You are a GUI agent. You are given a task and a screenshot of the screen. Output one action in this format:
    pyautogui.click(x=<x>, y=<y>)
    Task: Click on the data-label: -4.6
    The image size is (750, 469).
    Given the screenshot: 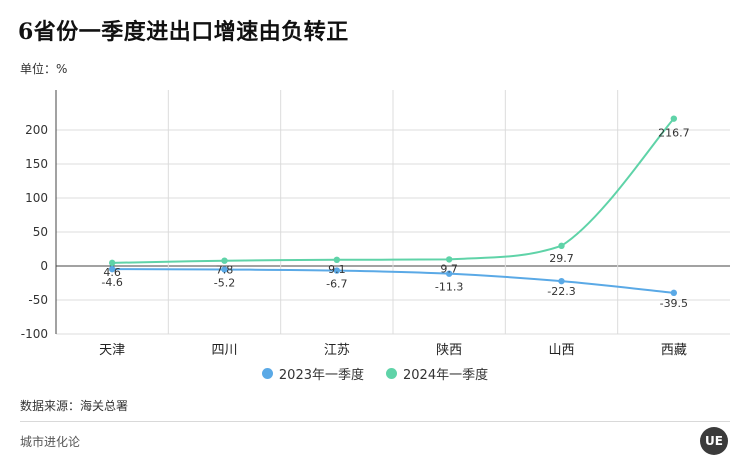 What is the action you would take?
    pyautogui.click(x=111, y=282)
    